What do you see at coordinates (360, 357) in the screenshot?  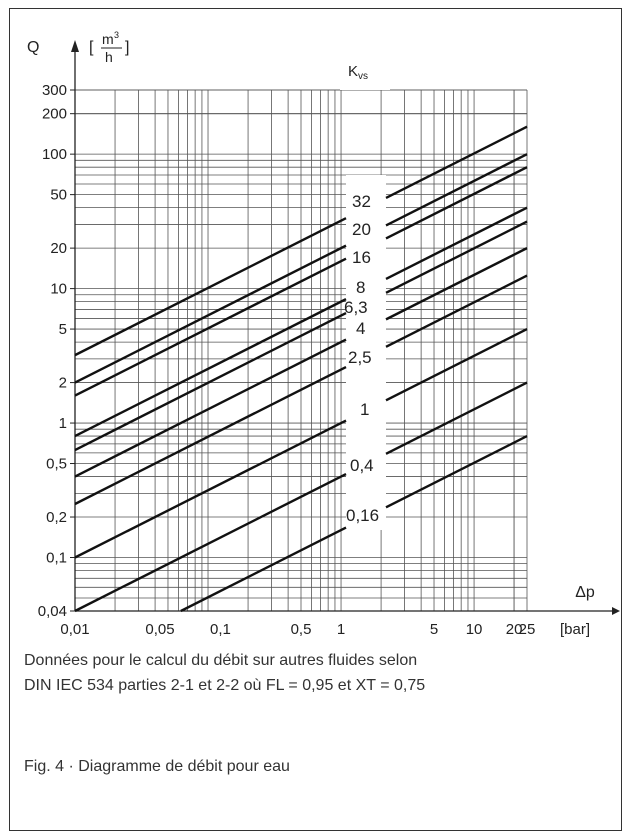 I see `series-label: 2,5` at bounding box center [360, 357].